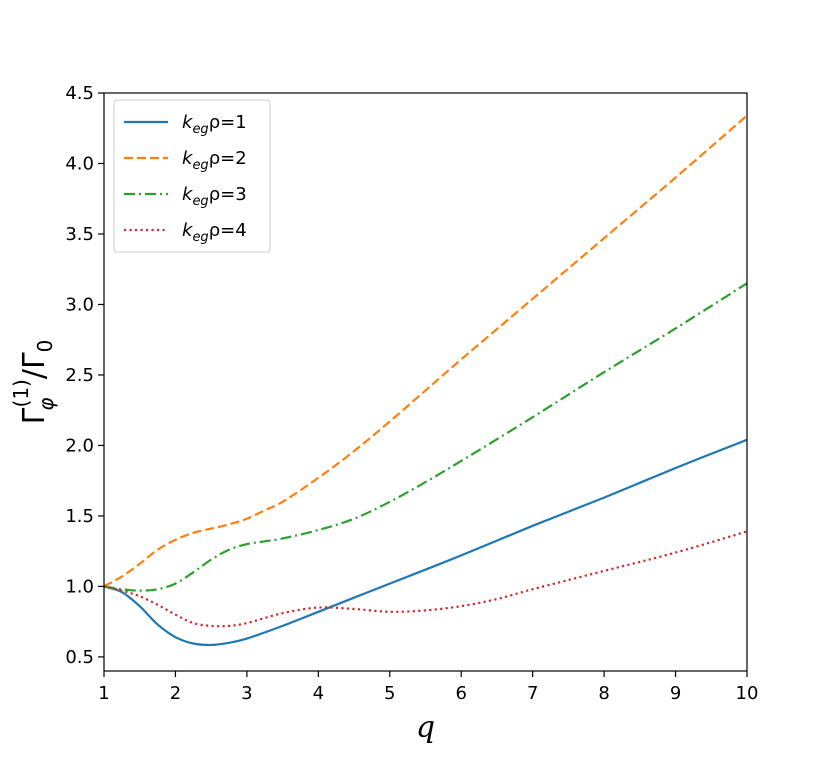 The width and height of the screenshot is (830, 767). Describe the element at coordinates (214, 160) in the screenshot. I see `legend-label-2: kegρ=2` at that location.